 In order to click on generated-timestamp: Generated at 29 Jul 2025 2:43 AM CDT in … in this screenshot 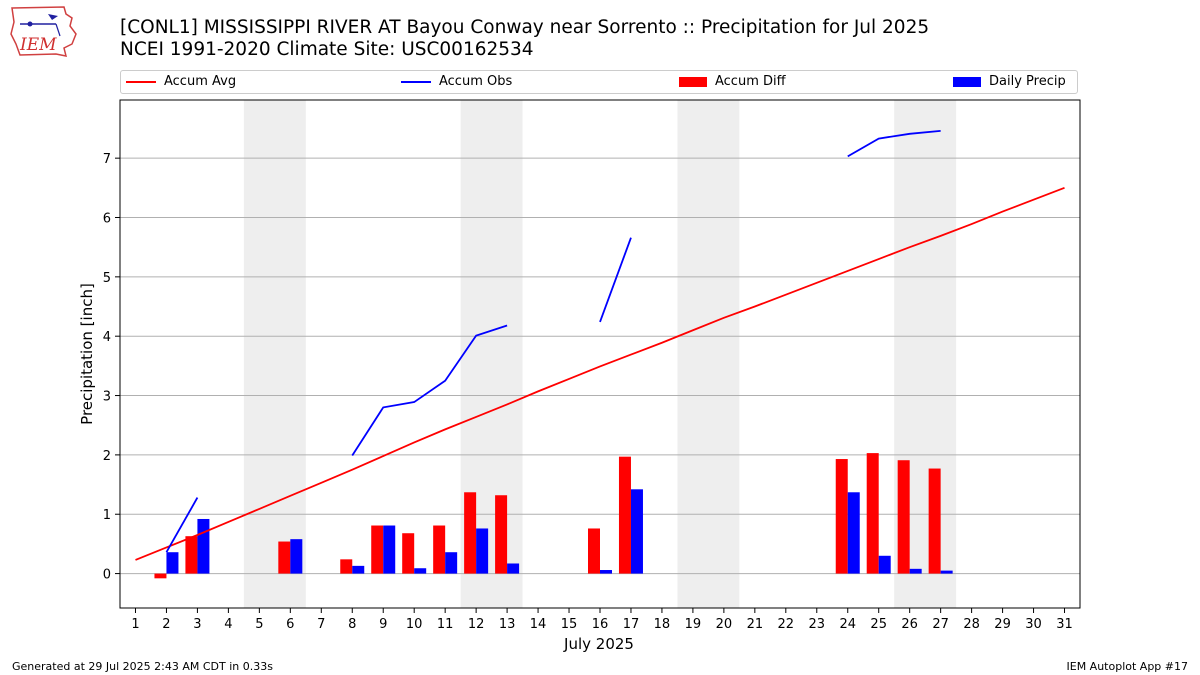, I will do `click(142, 666)`.